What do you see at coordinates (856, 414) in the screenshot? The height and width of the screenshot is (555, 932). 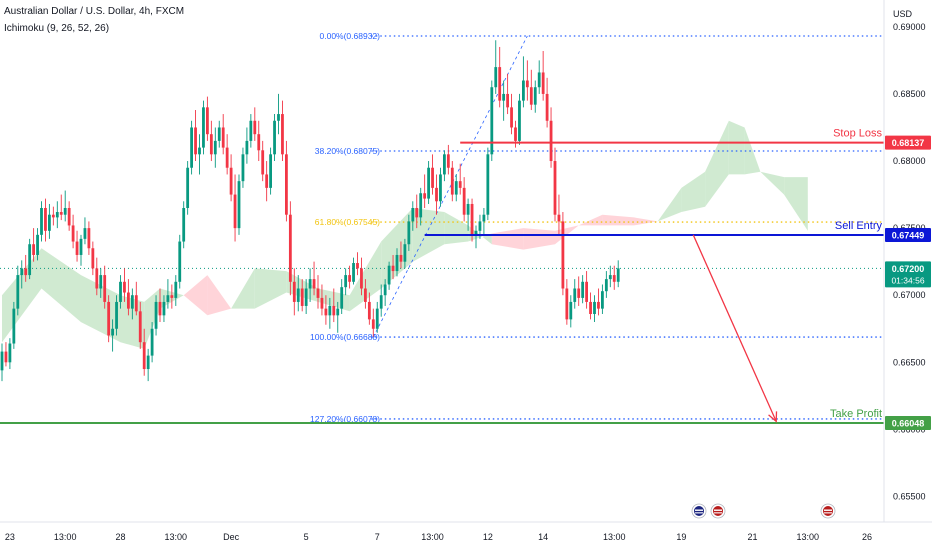 I see `level-label: Take Profit` at bounding box center [856, 414].